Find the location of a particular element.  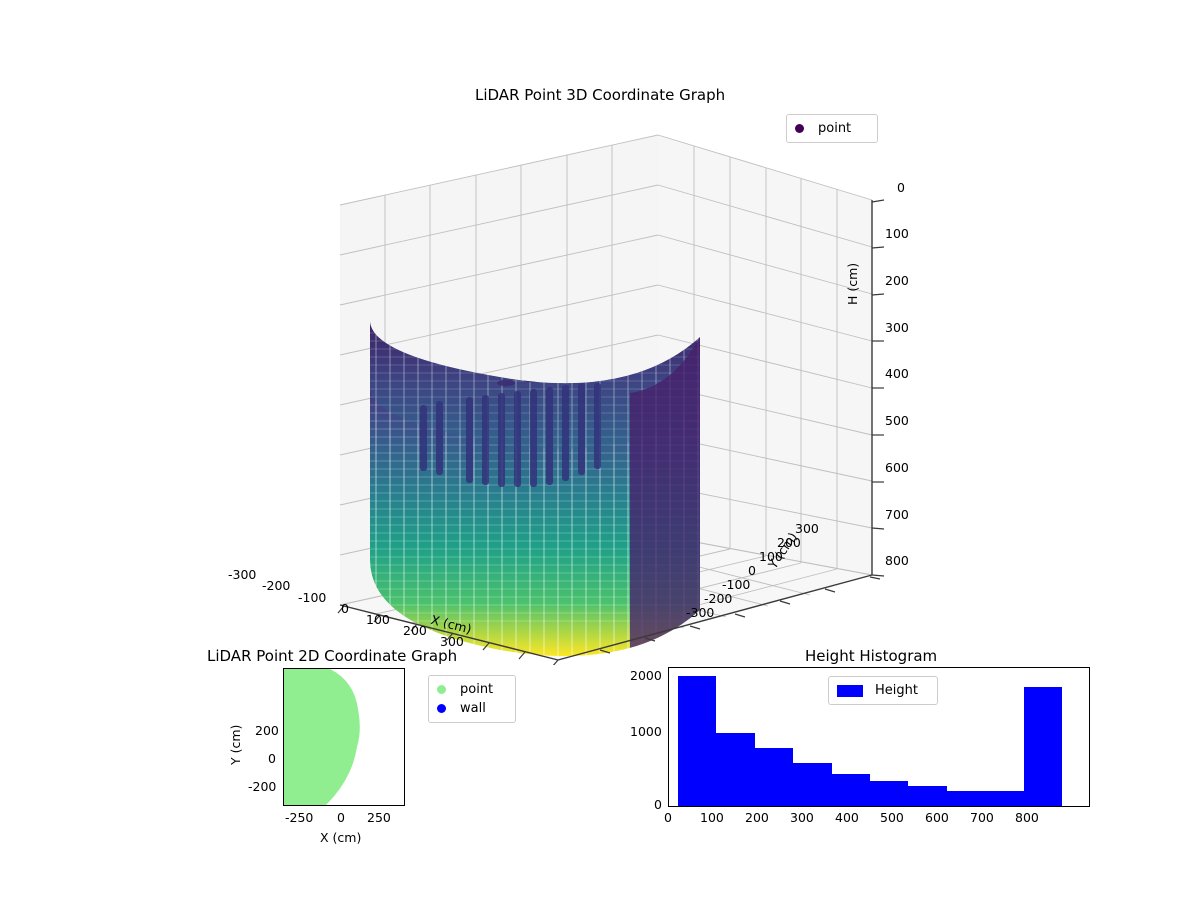

lidar-2d-point-region is located at coordinates (322, 737).